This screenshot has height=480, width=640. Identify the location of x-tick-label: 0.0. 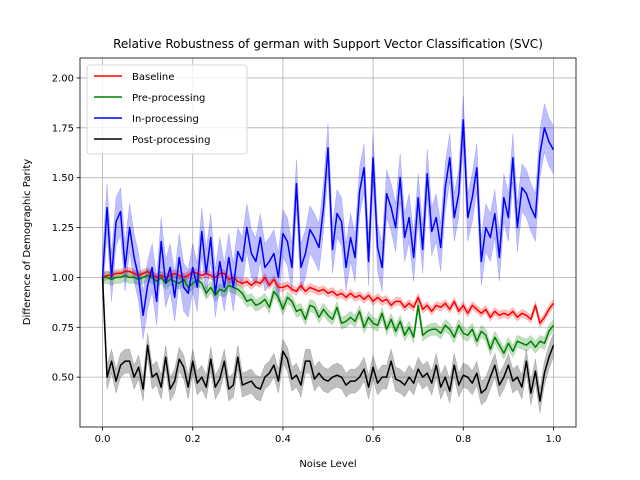
(103, 439).